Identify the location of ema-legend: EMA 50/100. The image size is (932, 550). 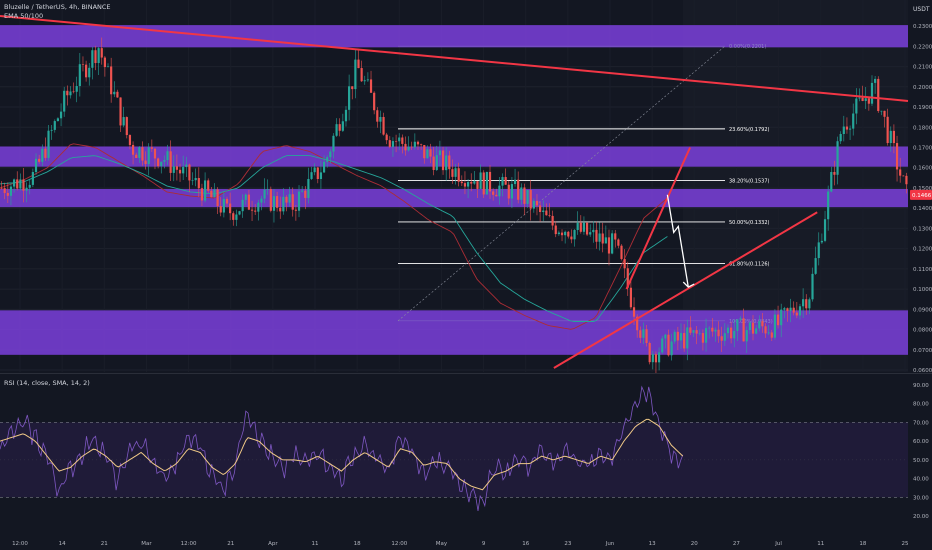
(24, 16).